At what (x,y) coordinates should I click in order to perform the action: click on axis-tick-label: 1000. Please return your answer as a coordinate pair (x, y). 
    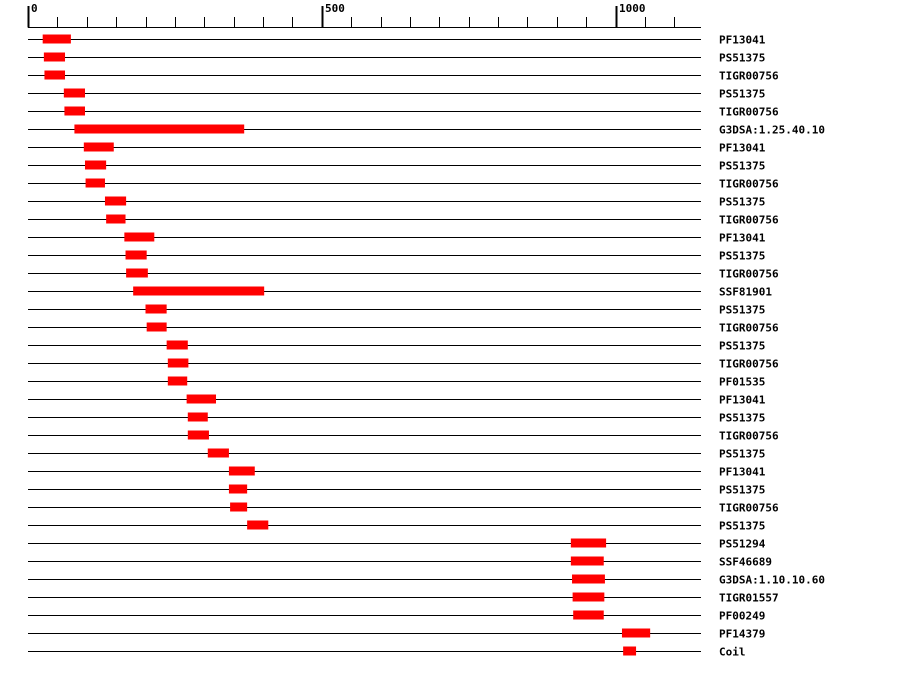
    Looking at the image, I should click on (632, 8).